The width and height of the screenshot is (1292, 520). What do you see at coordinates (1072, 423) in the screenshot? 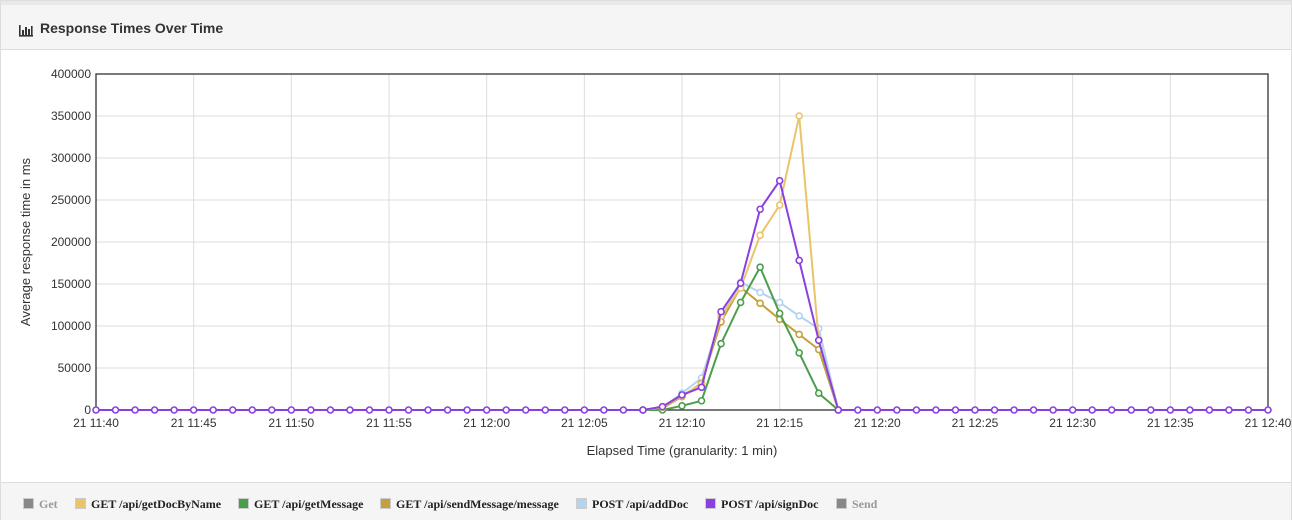
I see `x-tick-label: 21 12:30` at bounding box center [1072, 423].